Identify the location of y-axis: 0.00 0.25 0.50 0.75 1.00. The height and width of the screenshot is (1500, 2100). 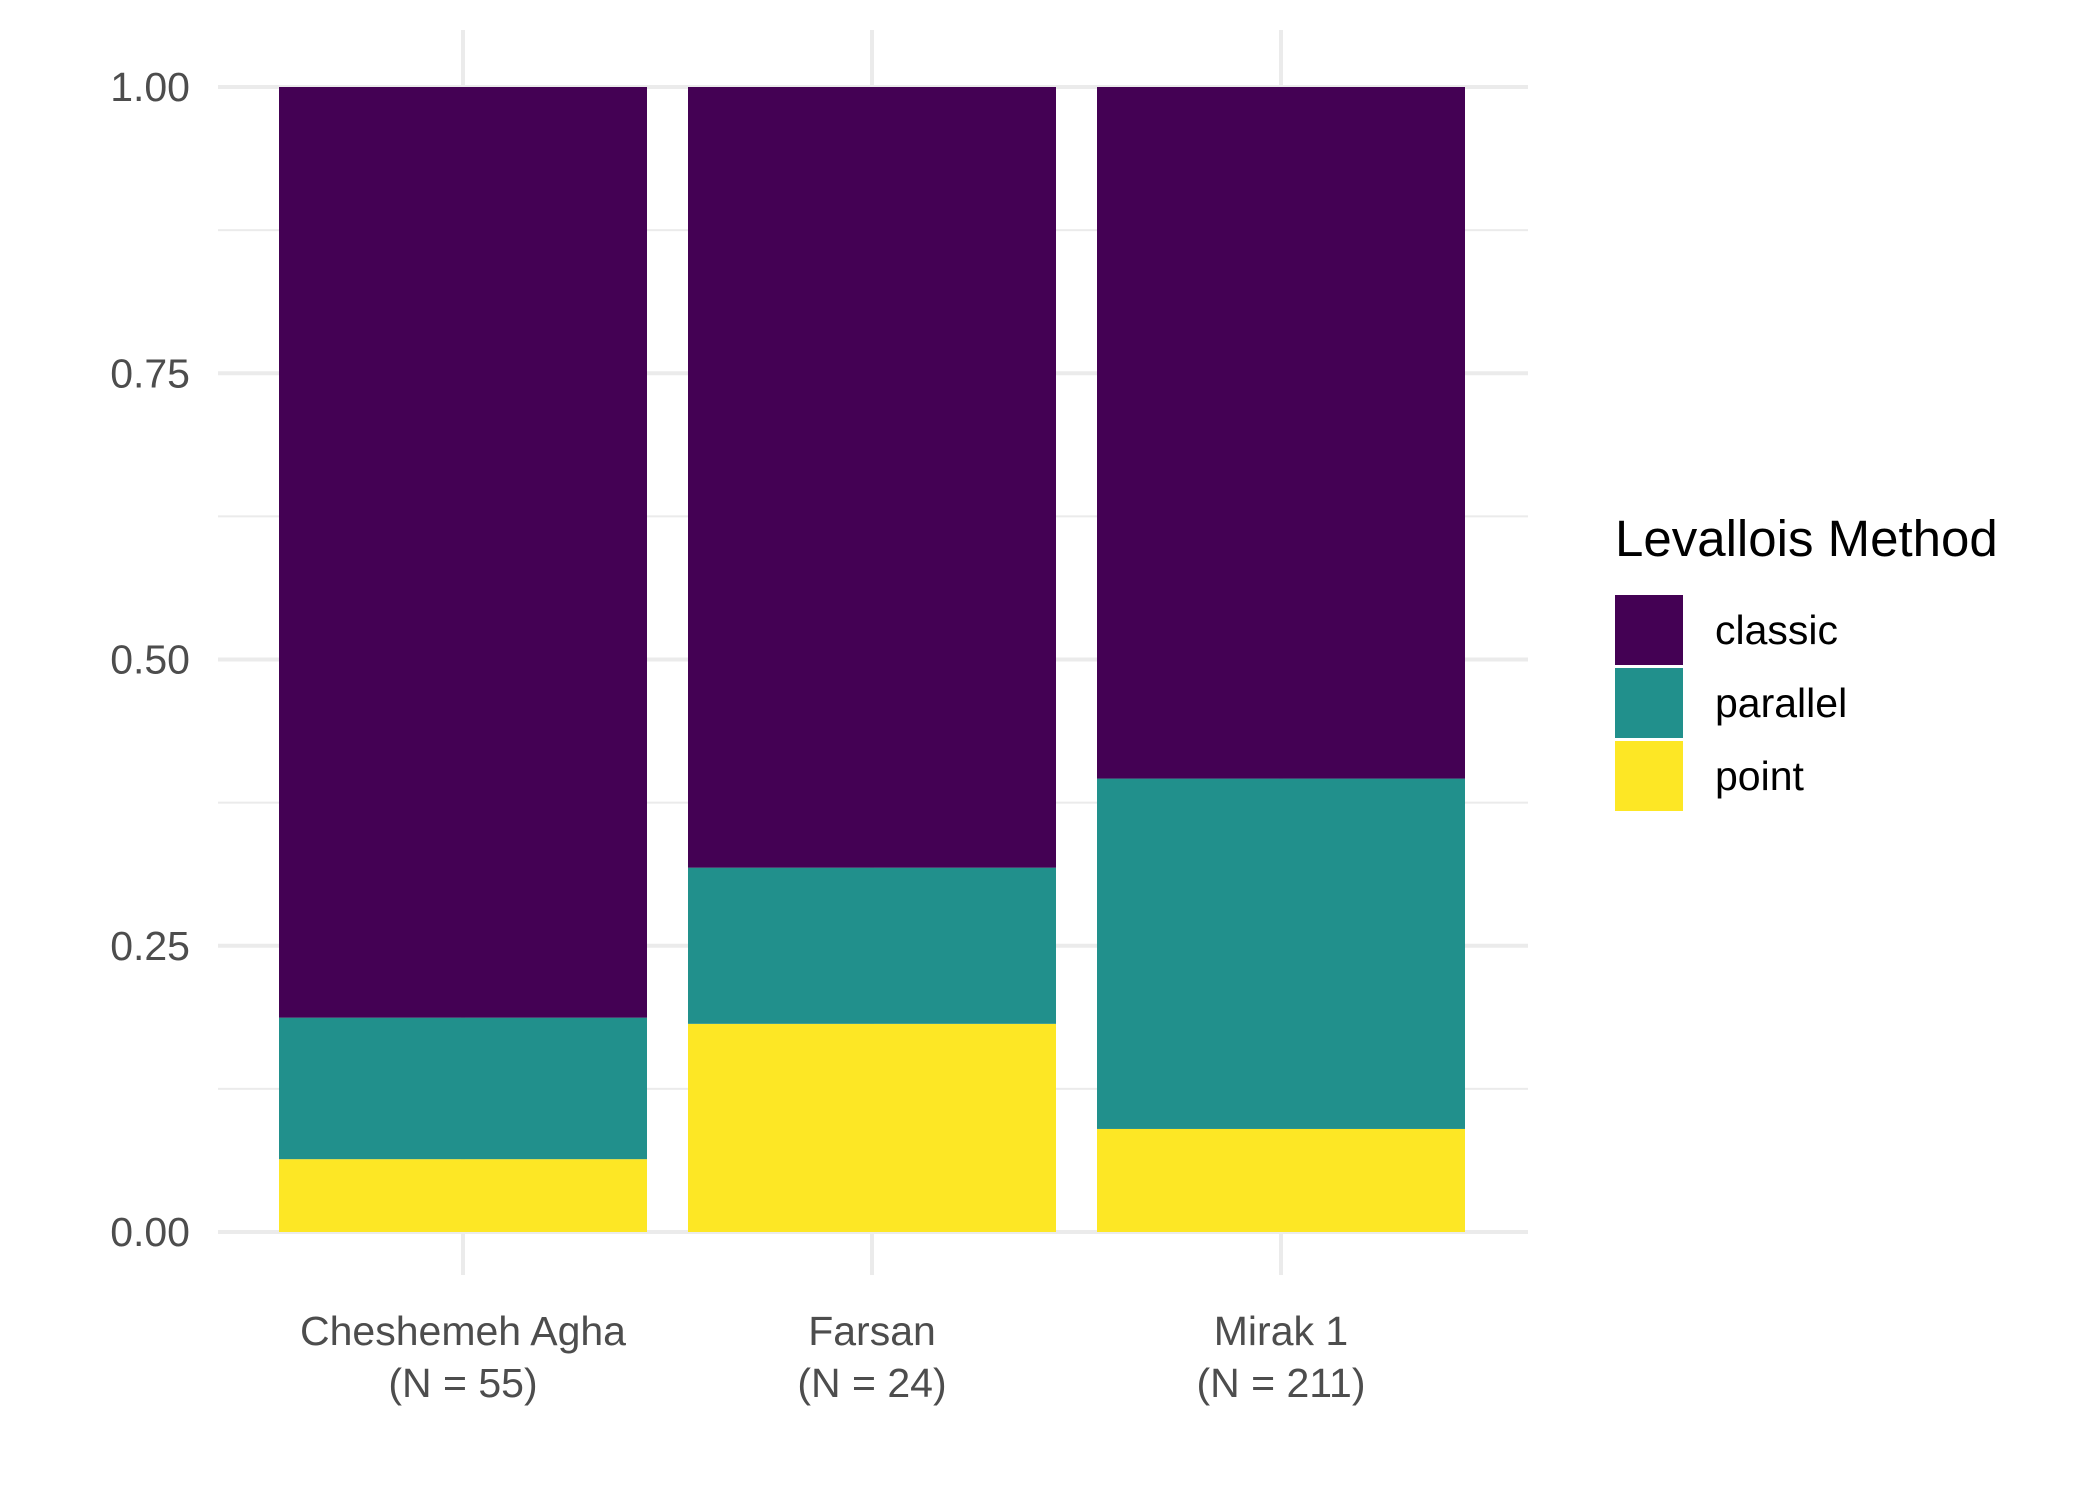
(150, 659).